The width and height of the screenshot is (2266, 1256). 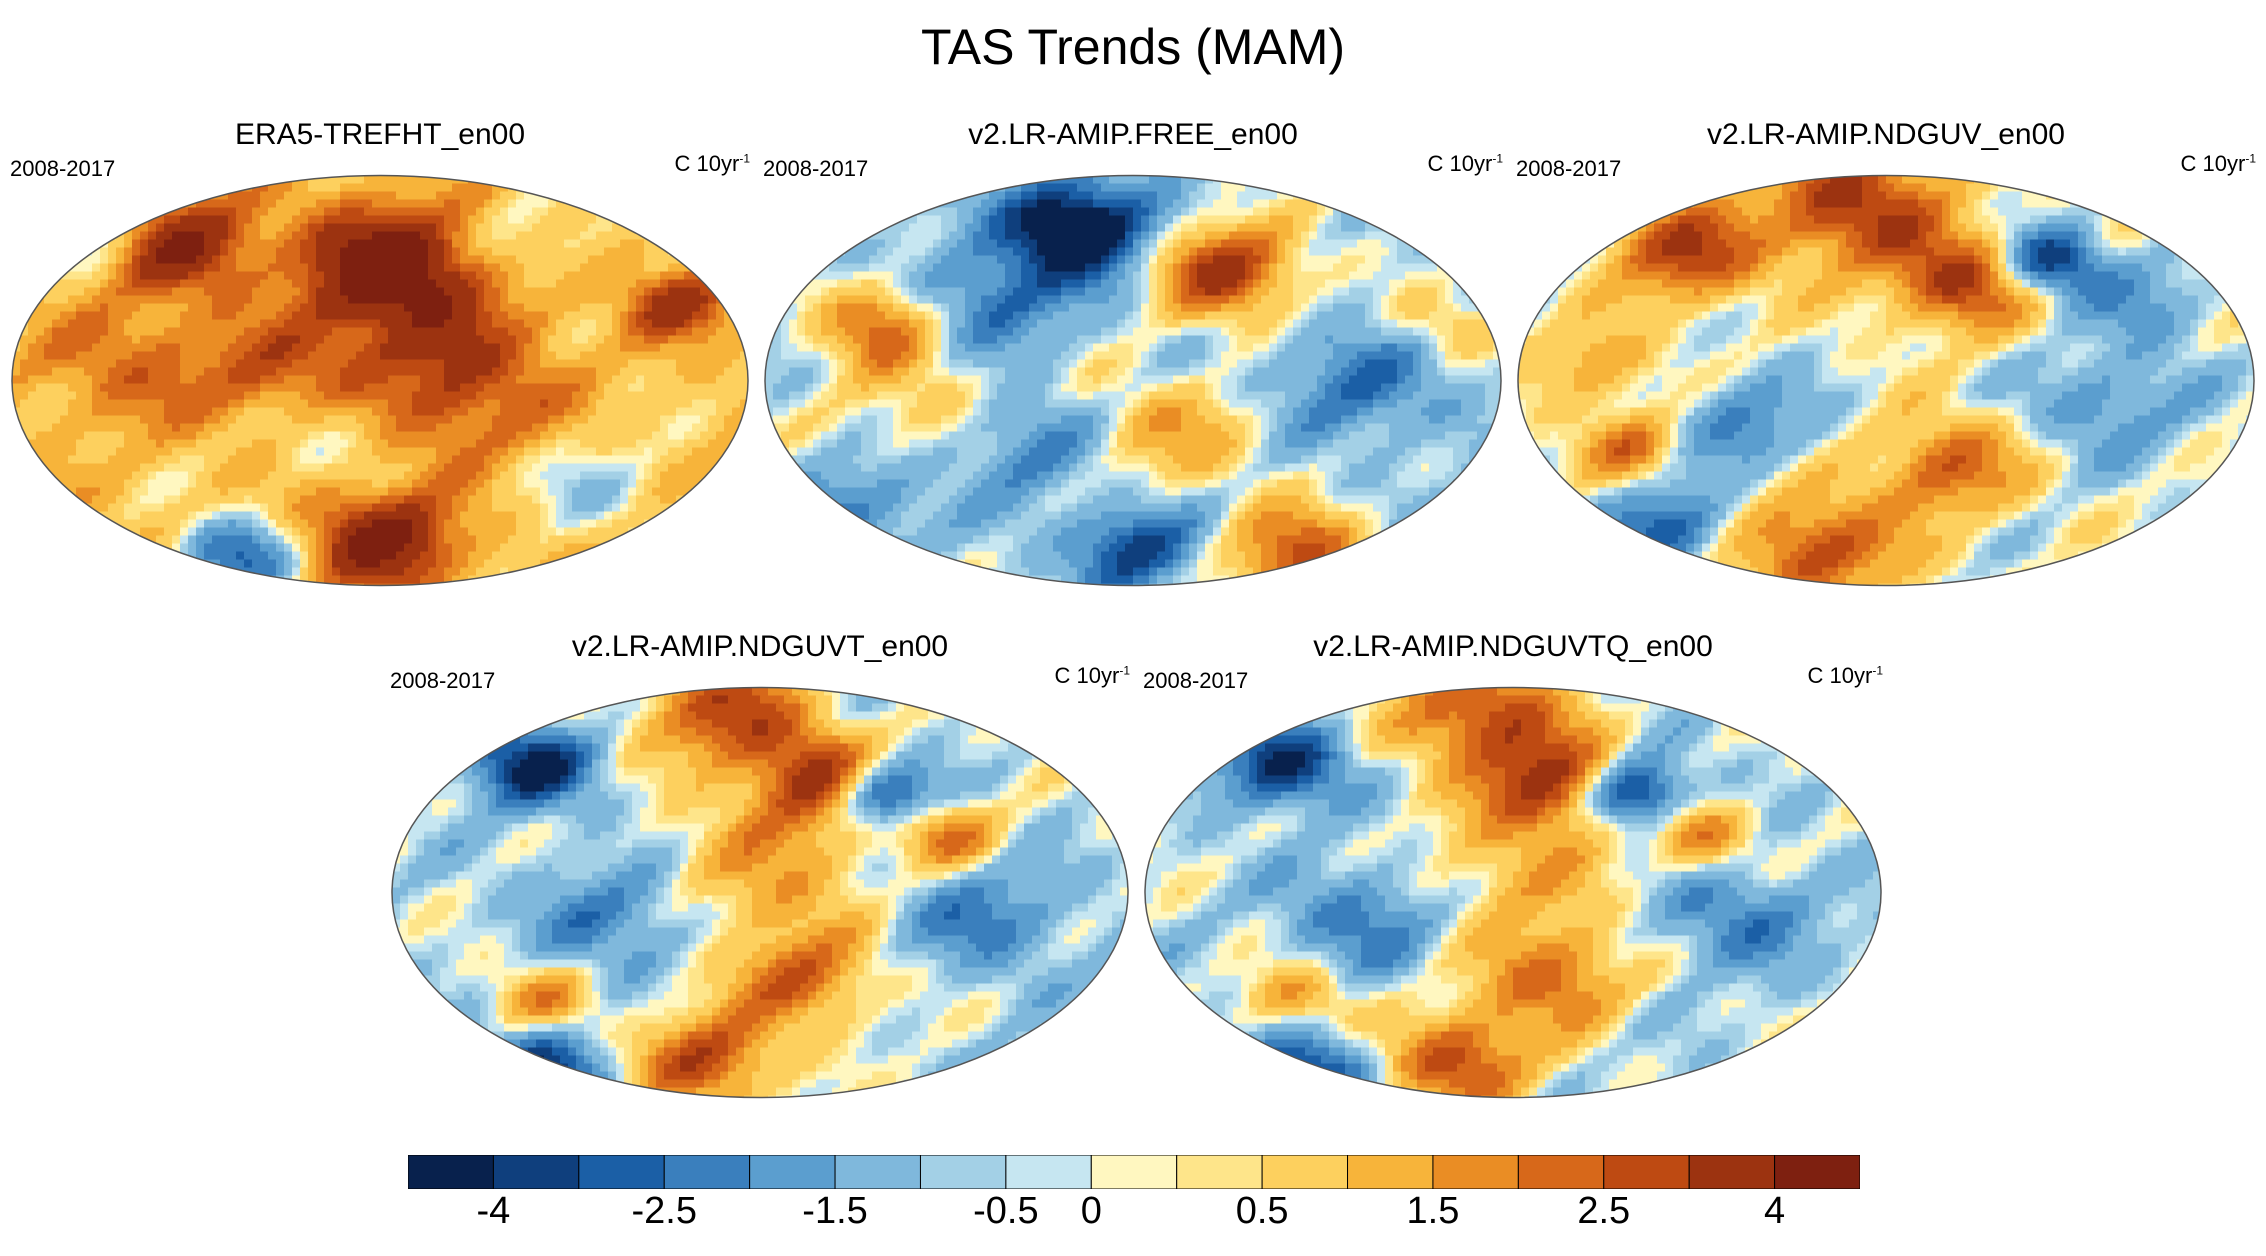 I want to click on map-panel-era5: ERA5-TREFHT_en00 2008-2017 C 10yr-1, so click(x=380, y=353).